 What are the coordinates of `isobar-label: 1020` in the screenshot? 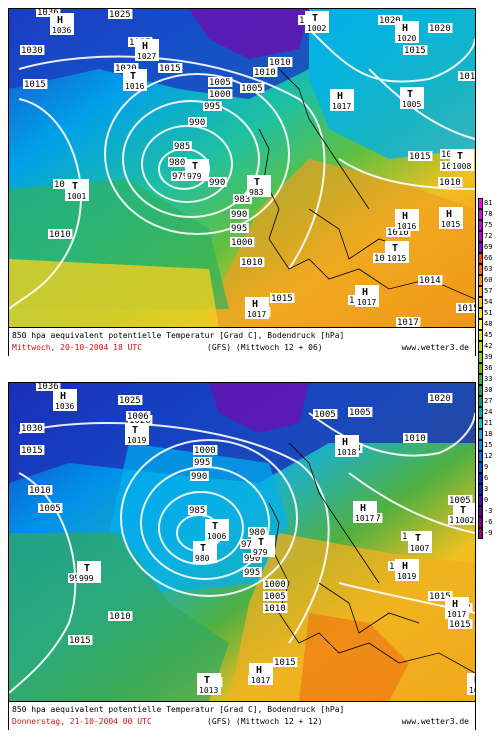 It's located at (390, 21).